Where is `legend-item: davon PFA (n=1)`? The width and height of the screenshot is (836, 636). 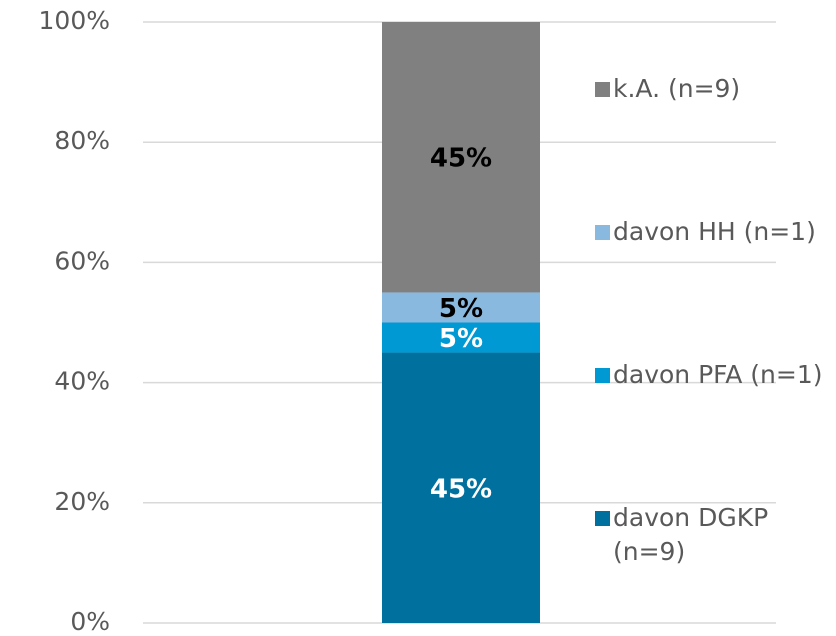 legend-item: davon PFA (n=1) is located at coordinates (713, 375).